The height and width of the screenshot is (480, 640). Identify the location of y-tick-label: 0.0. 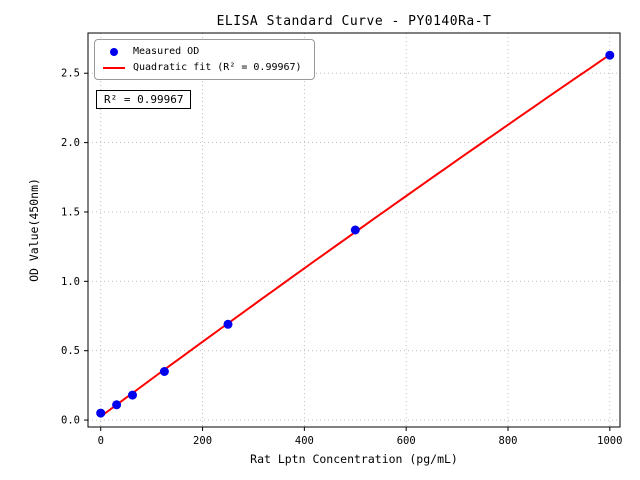
(70, 421).